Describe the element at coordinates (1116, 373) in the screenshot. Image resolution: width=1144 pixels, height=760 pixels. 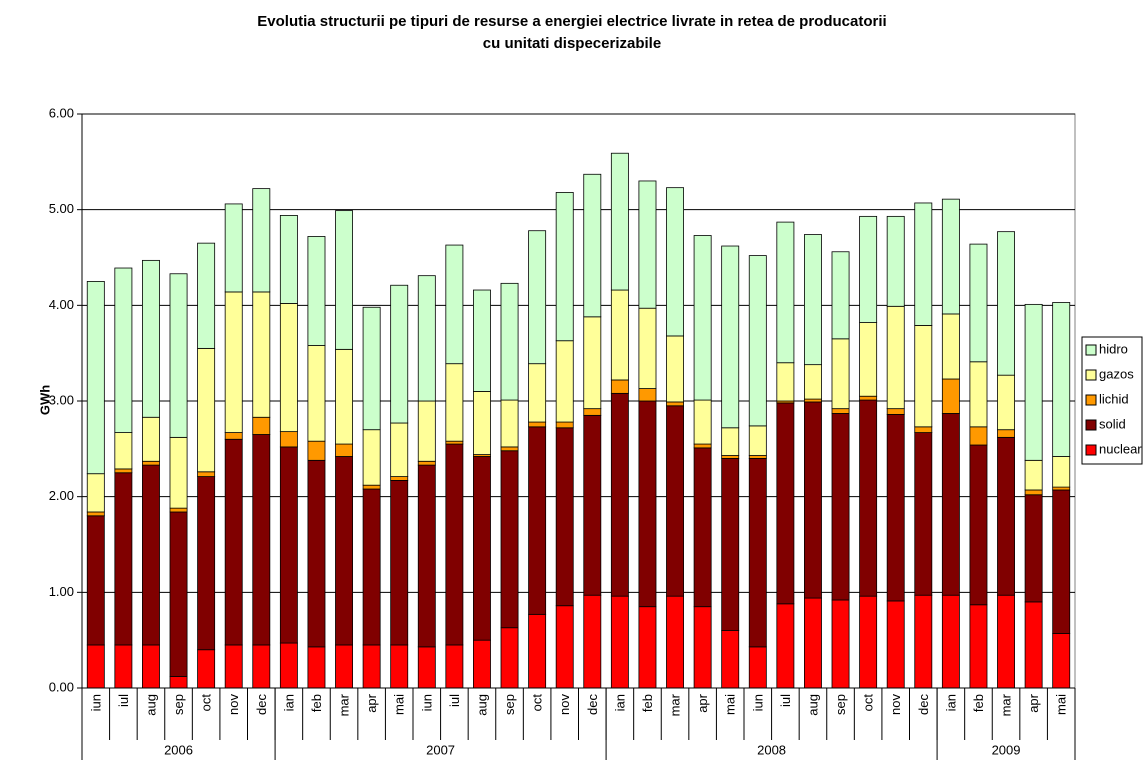
I see `legend-label: gazos` at that location.